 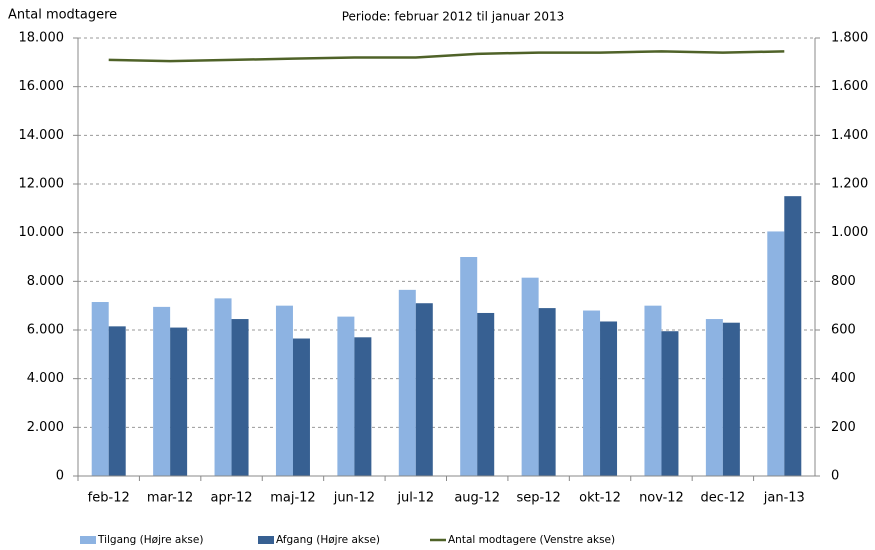 I want to click on x-tick-label: apr-12, so click(x=232, y=498).